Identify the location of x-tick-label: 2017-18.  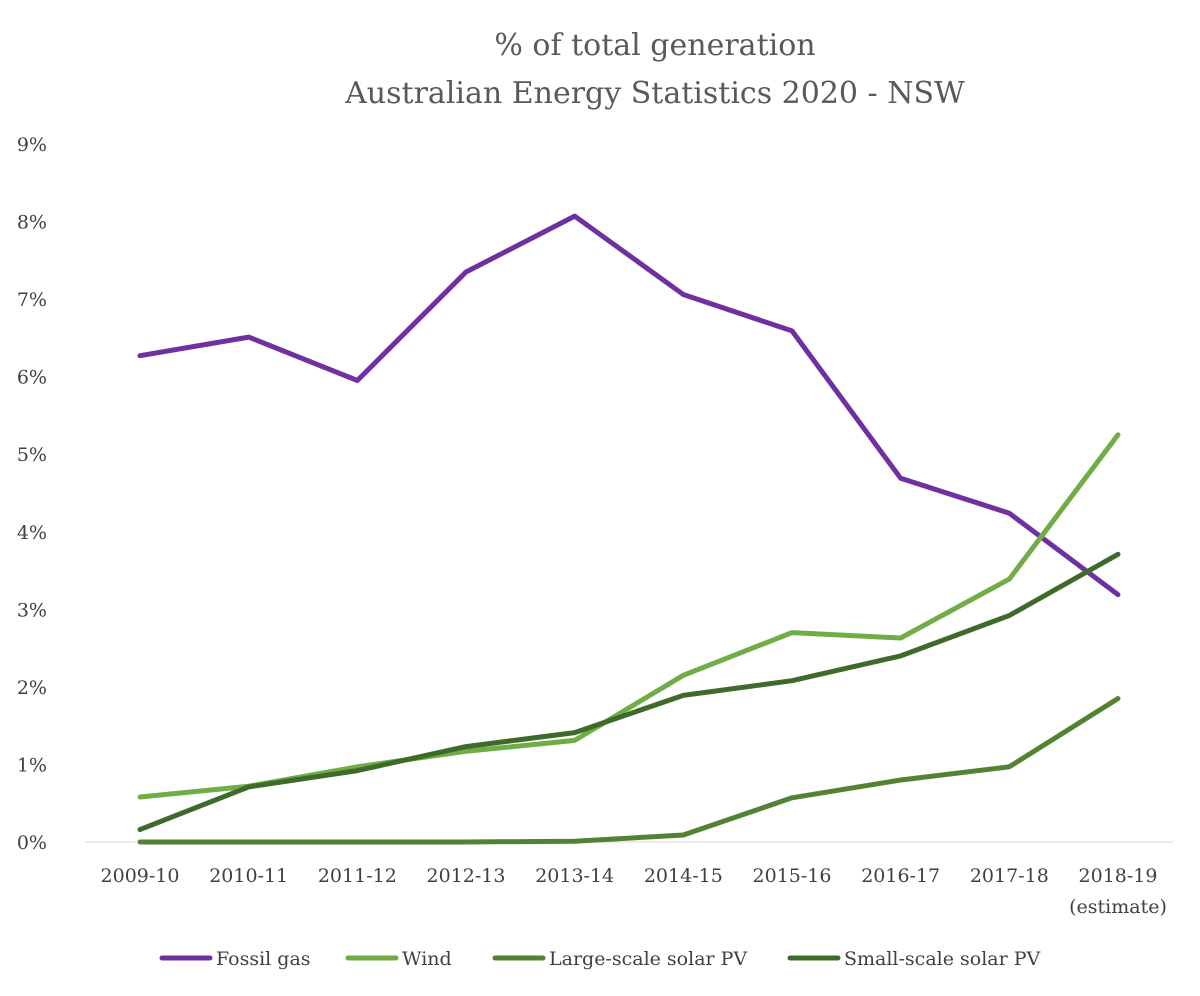
(1009, 876).